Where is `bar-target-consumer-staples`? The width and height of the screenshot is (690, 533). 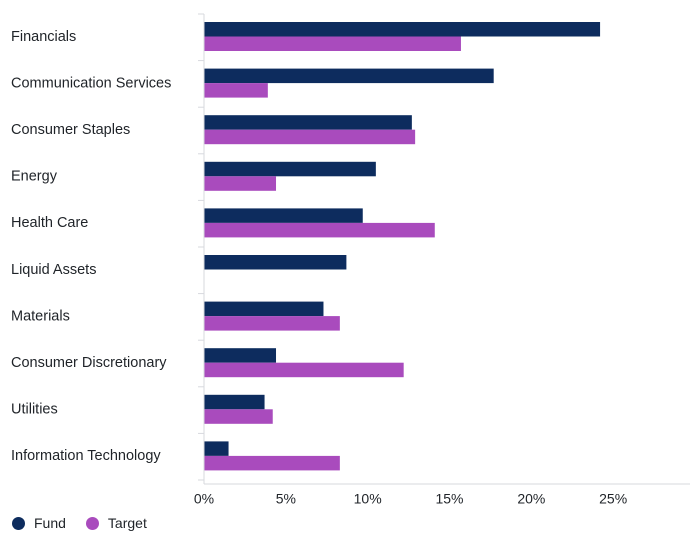 bar-target-consumer-staples is located at coordinates (310, 137).